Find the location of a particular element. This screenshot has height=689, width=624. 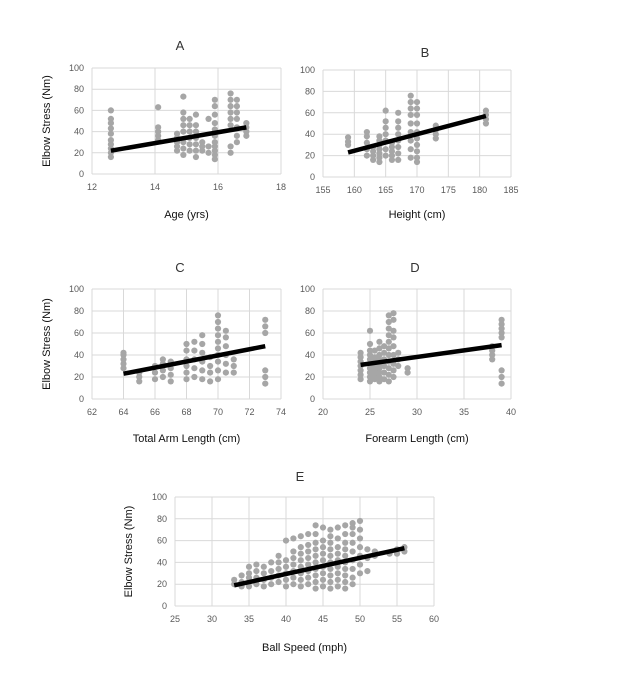

x-tick-label: 185 is located at coordinates (510, 190).